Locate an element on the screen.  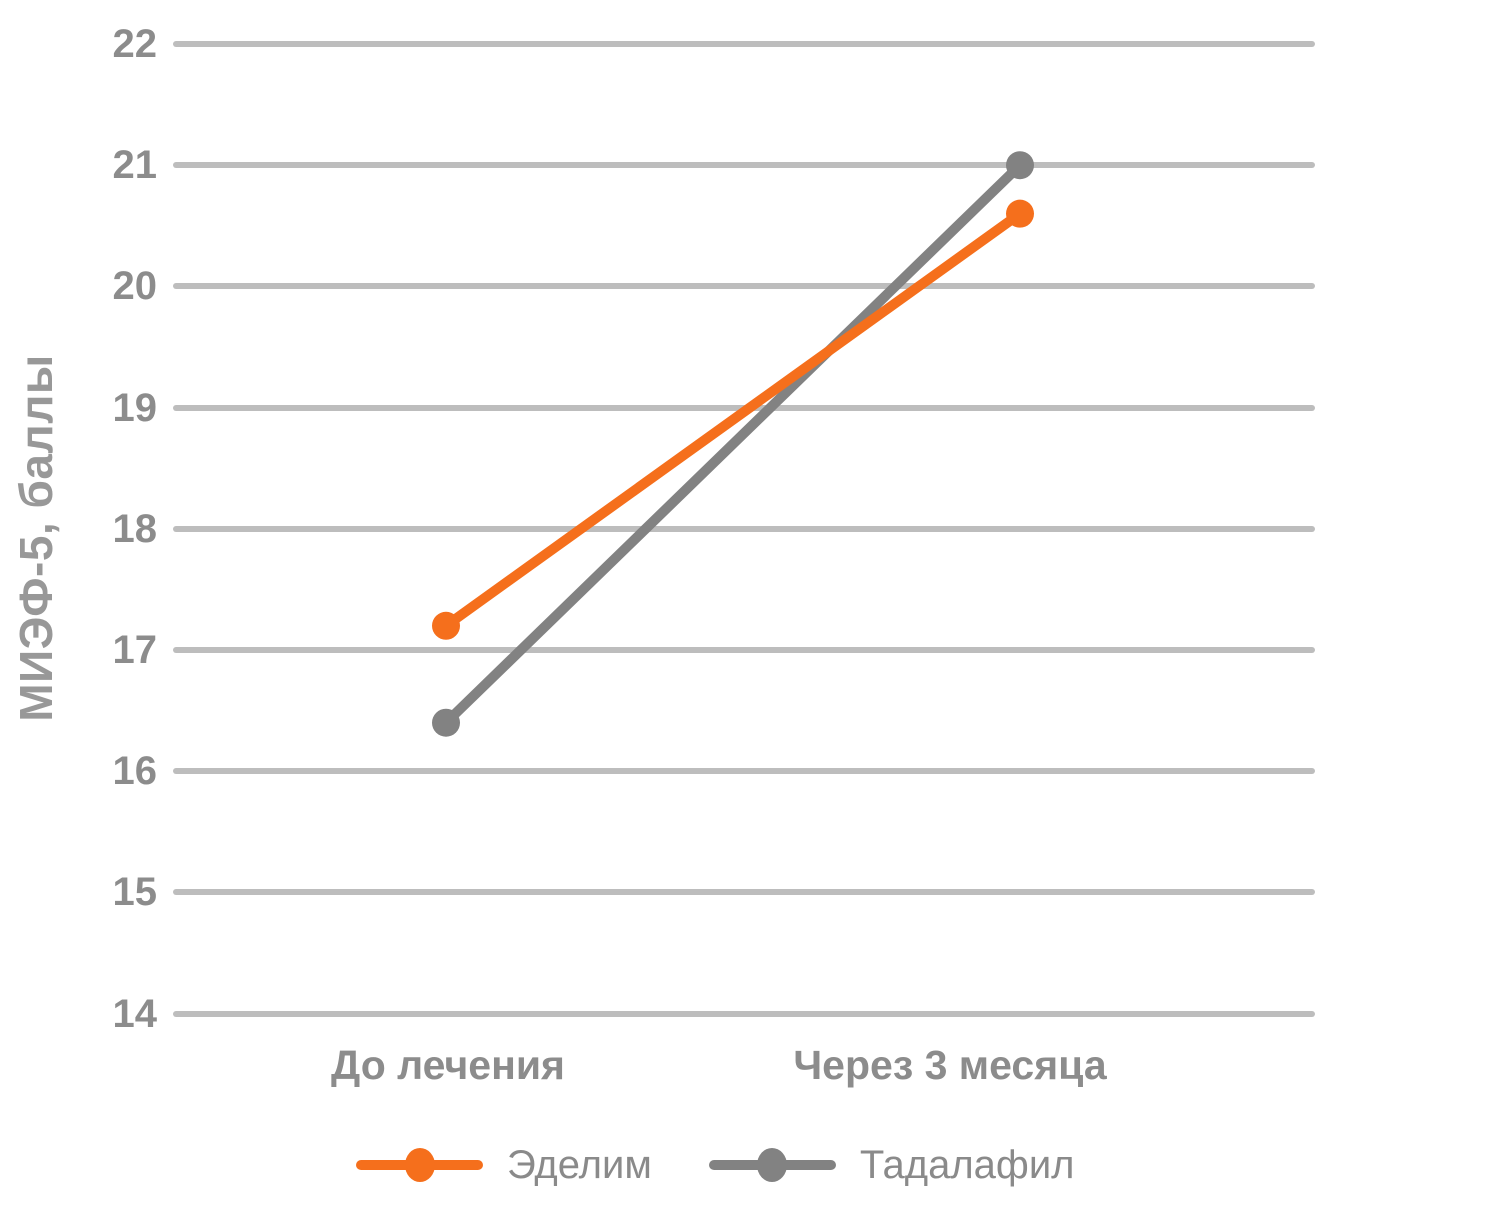
x-axis-label: До лечения is located at coordinates (448, 1065).